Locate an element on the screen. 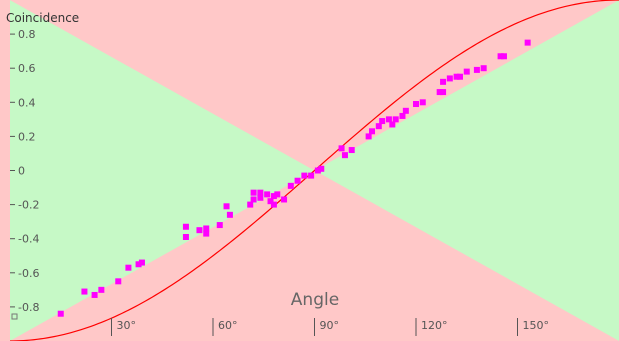 The image size is (619, 341). y-tick-label: 0 is located at coordinates (21, 171).